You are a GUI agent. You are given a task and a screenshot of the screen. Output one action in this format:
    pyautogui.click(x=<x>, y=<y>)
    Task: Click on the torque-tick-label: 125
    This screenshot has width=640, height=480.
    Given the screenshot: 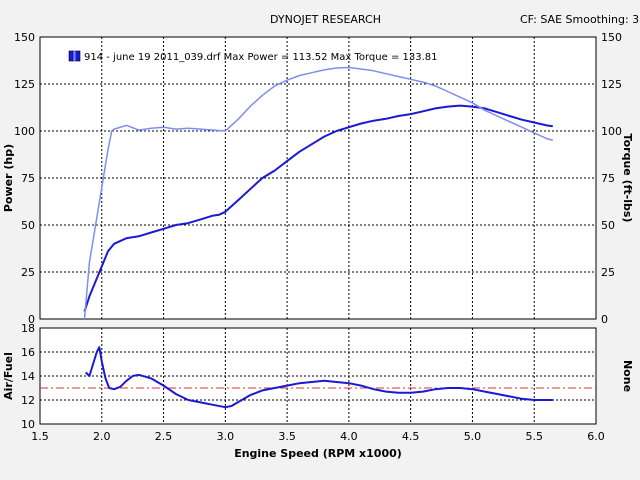 What is the action you would take?
    pyautogui.click(x=611, y=84)
    